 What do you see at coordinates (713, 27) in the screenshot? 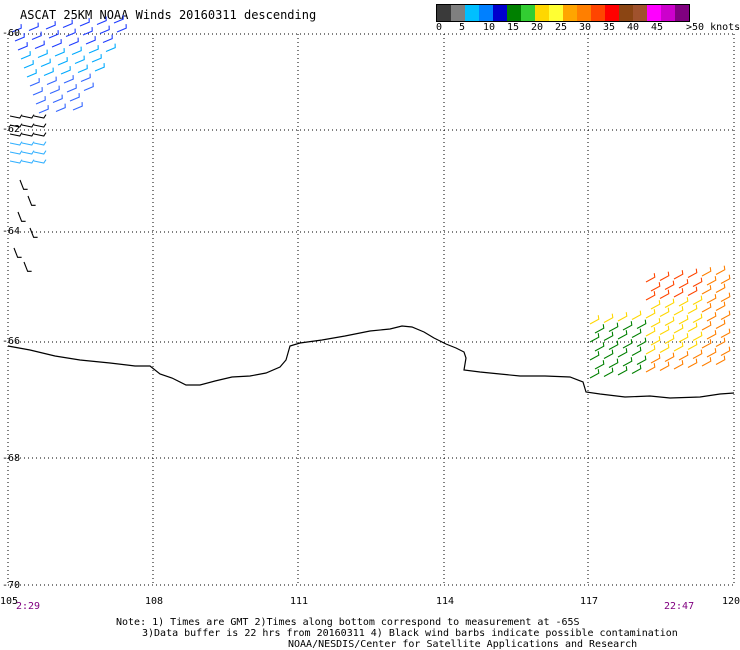
I see `colorbar-label: >50 knots` at bounding box center [713, 27].